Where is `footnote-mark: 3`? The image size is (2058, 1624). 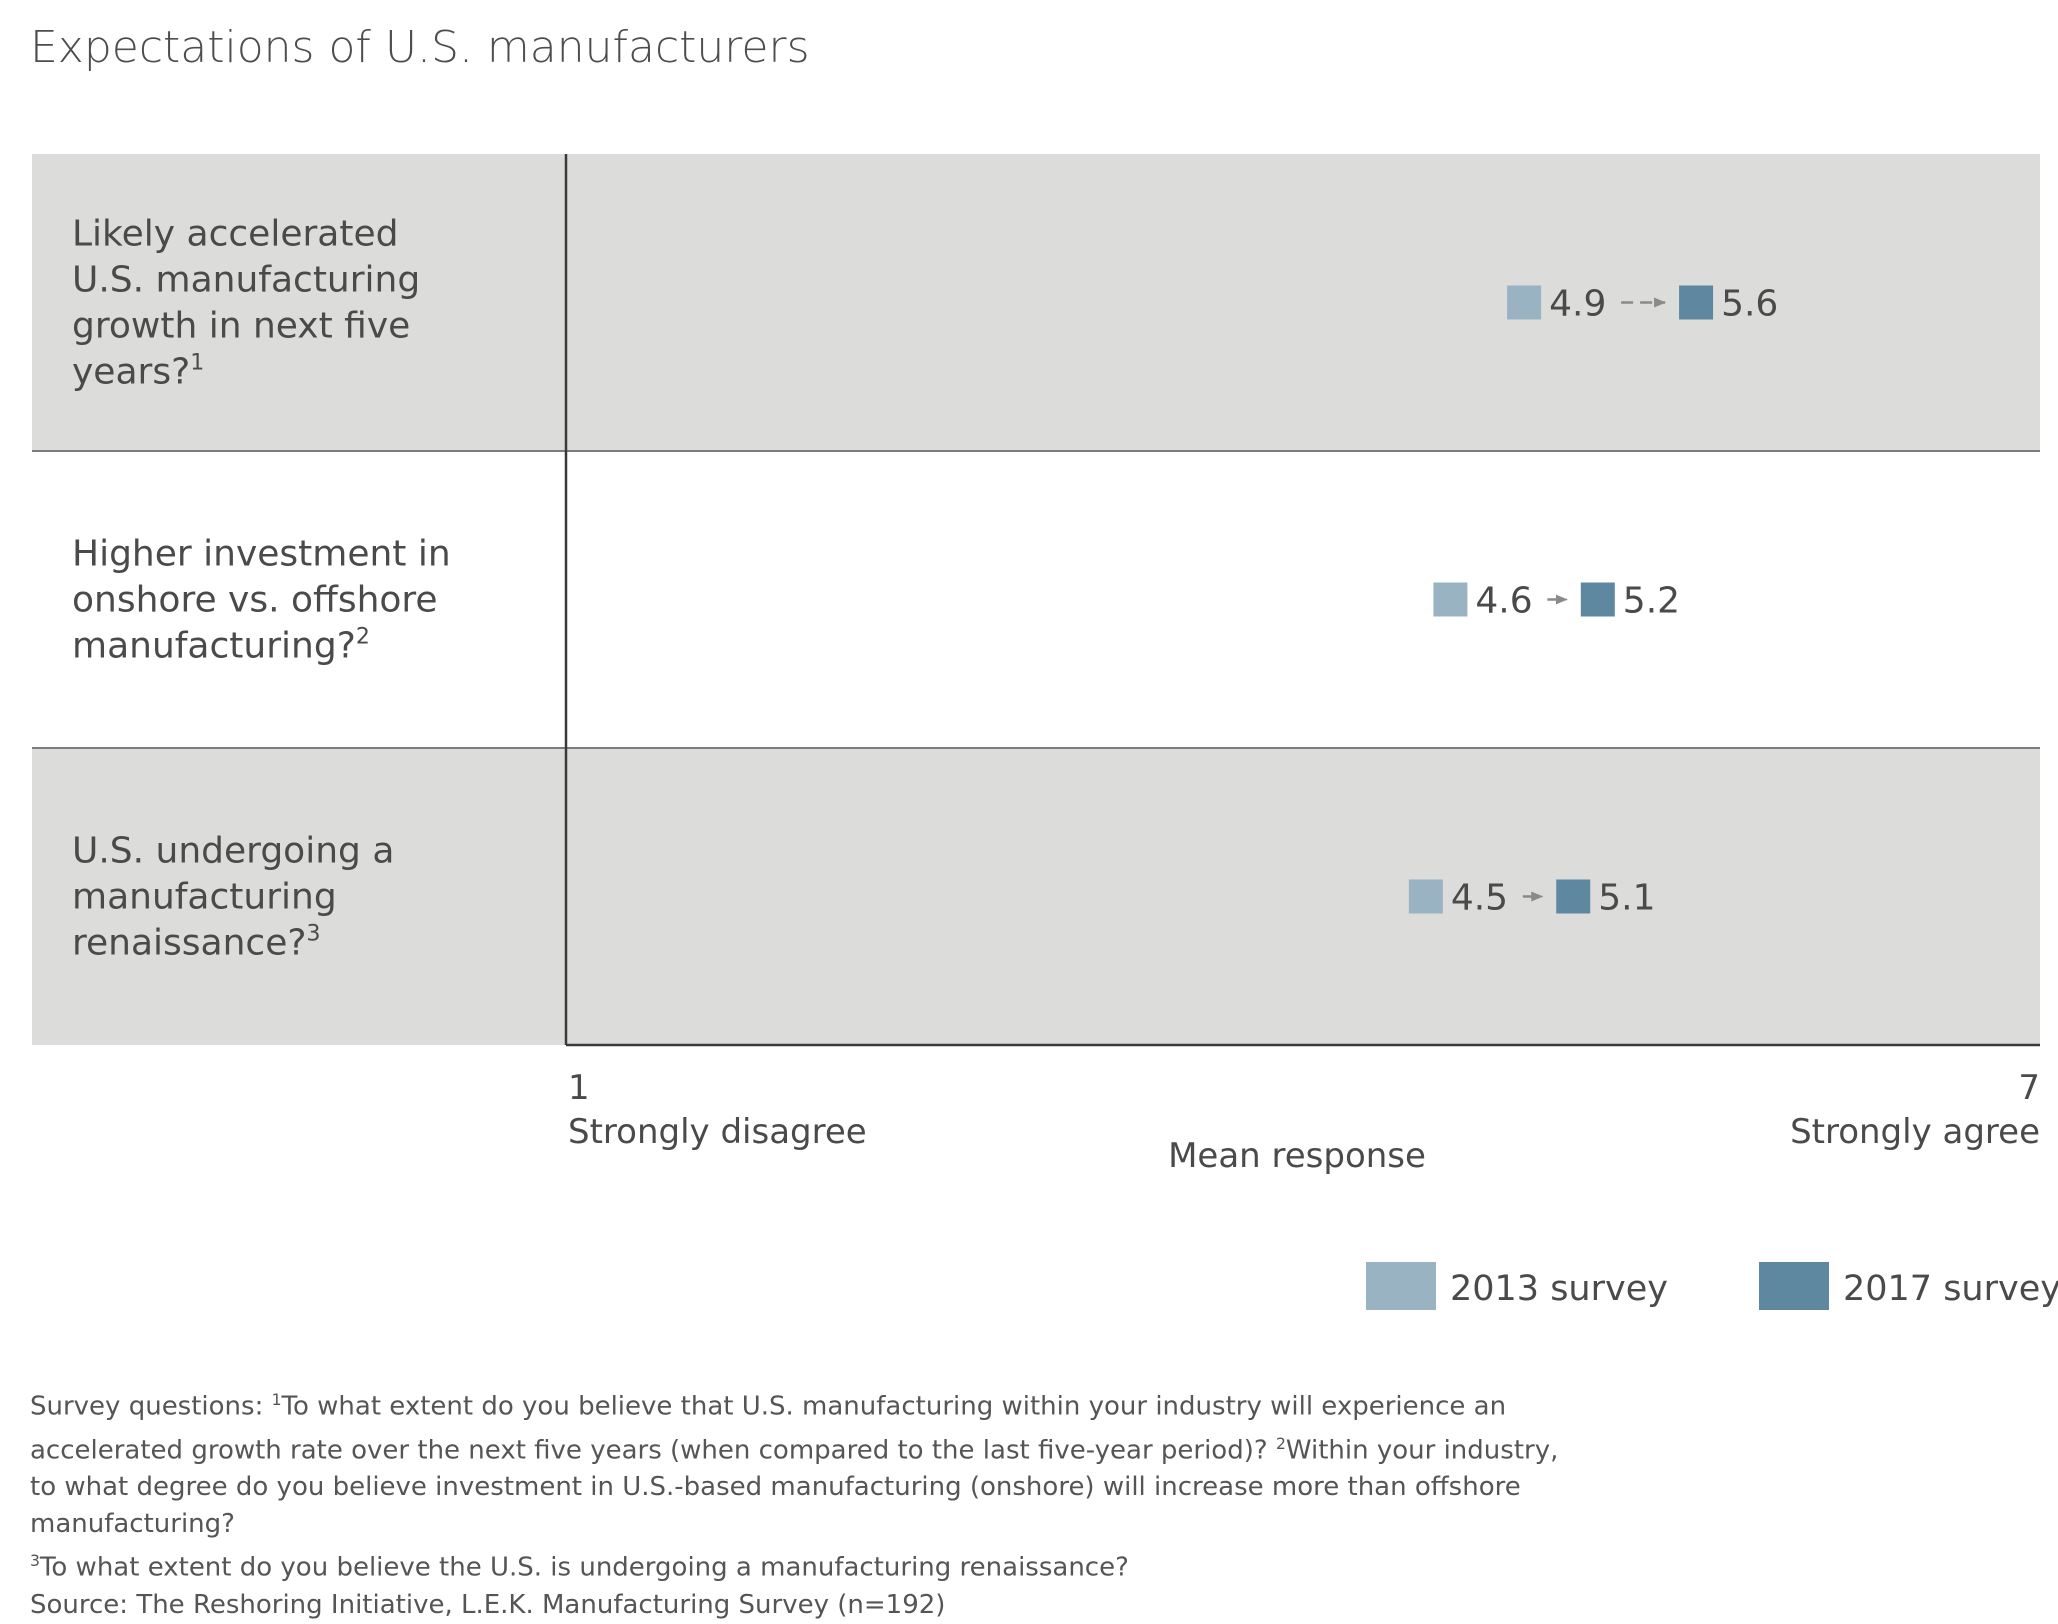
footnote-mark: 3 is located at coordinates (313, 934).